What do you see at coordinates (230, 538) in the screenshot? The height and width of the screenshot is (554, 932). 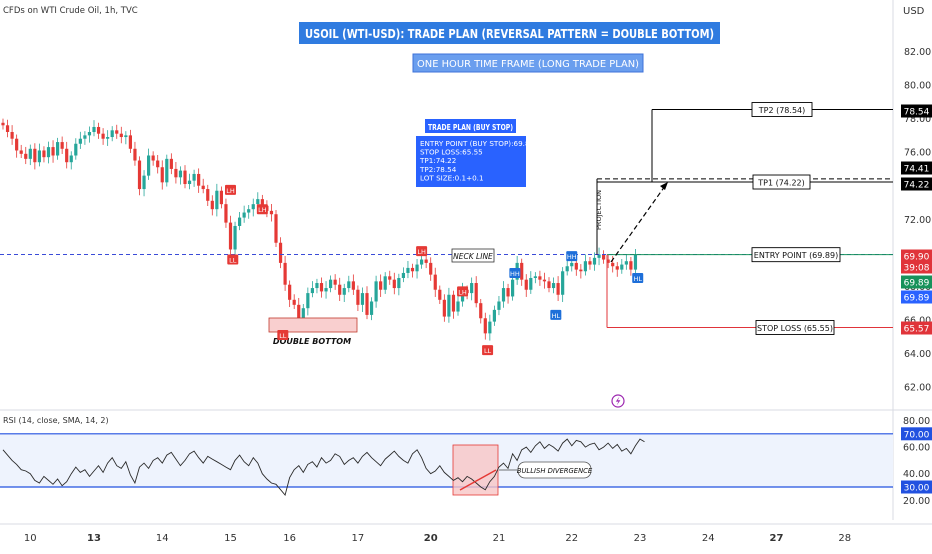 I see `x-tick-label: 15` at bounding box center [230, 538].